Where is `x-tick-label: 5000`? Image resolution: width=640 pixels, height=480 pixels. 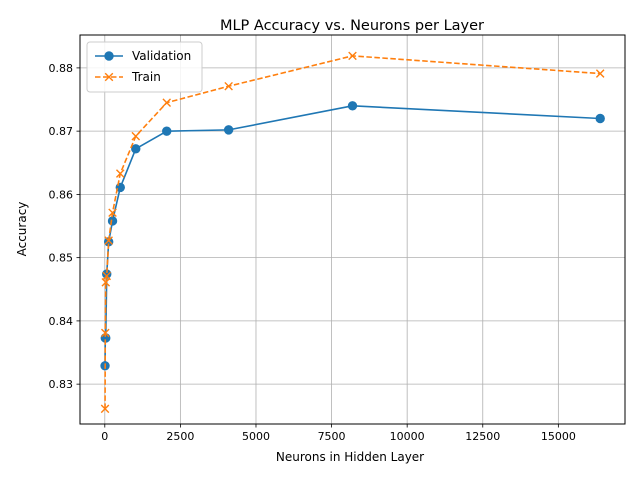
x-tick-label: 5000 is located at coordinates (256, 436).